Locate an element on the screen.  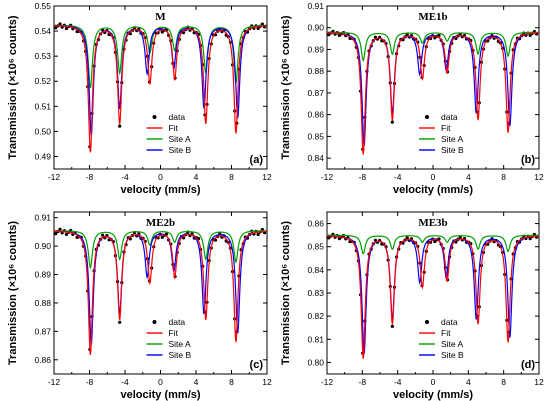
panel-label: (b) is located at coordinates (528, 160).